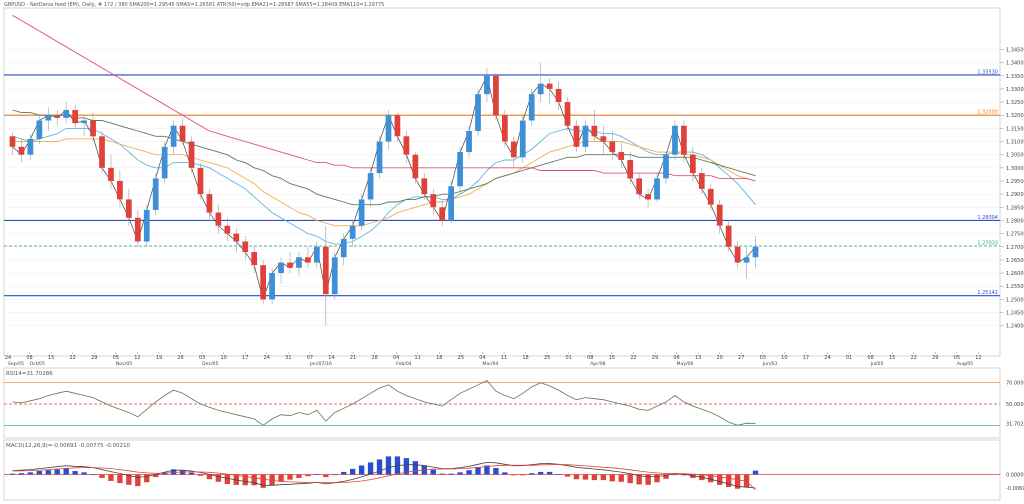  I want to click on x-month-label: Jul/05, so click(877, 364).